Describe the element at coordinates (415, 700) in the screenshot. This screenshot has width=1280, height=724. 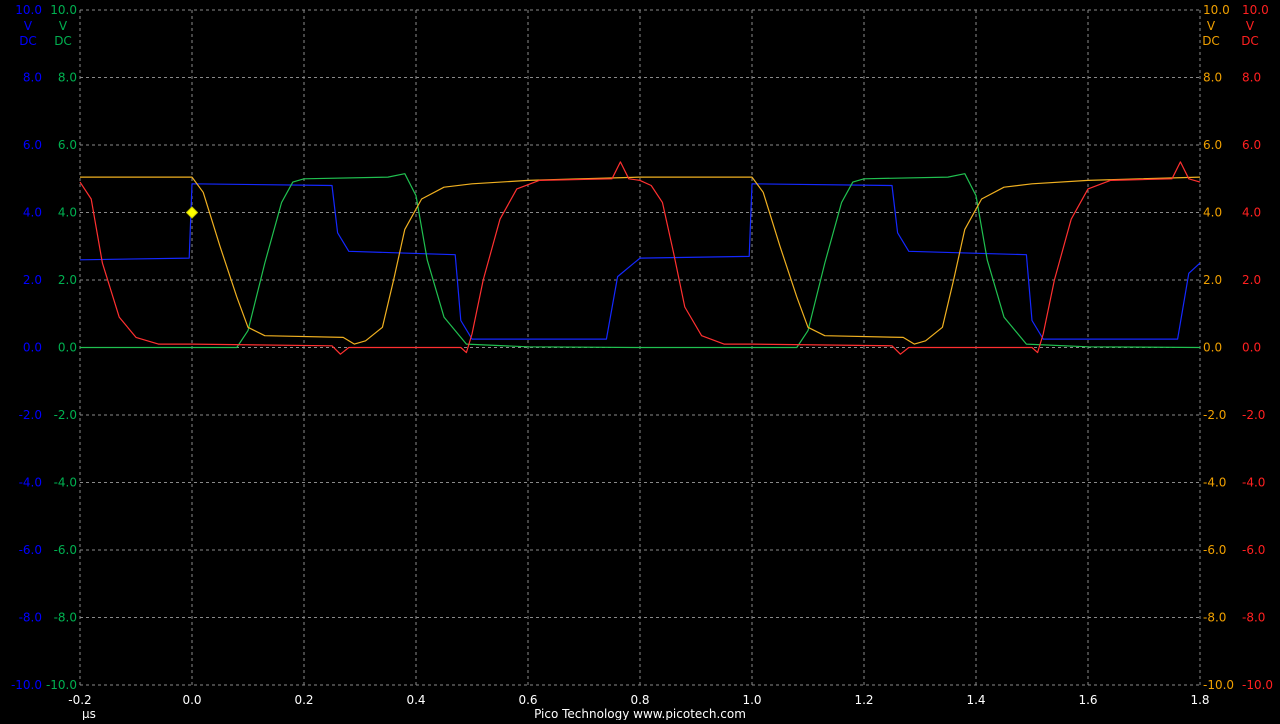
I see `x-tick-label: 0.4` at that location.